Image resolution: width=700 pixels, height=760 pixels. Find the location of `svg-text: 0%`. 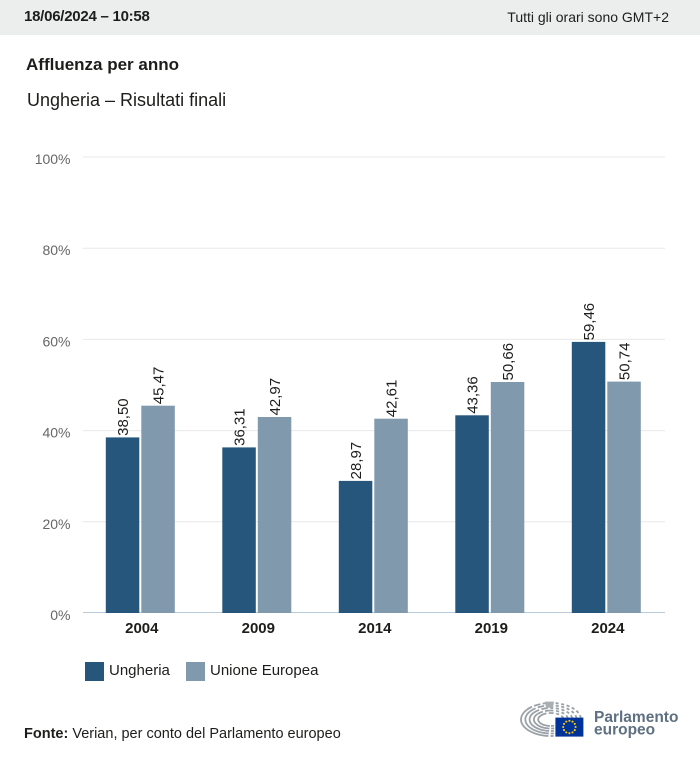

svg-text: 0% is located at coordinates (60, 615).